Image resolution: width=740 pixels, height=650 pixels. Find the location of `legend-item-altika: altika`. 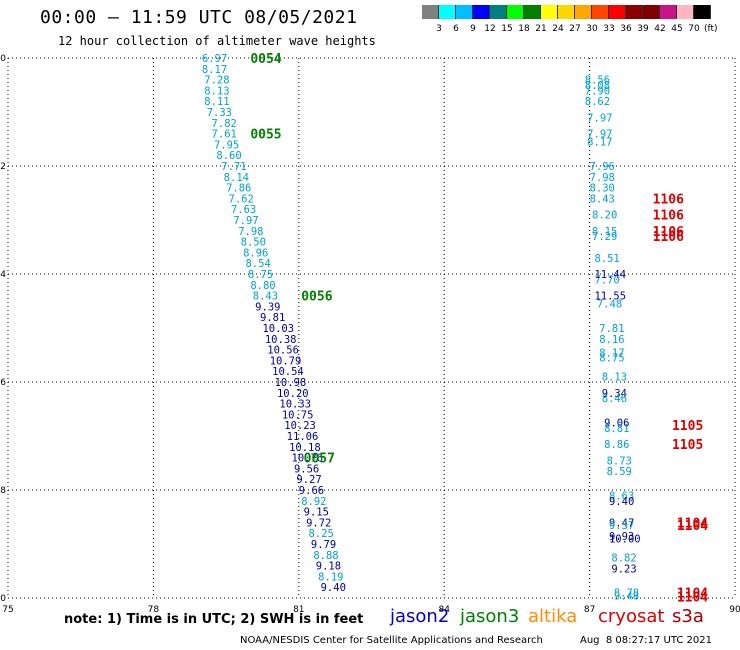

legend-item-altika: altika is located at coordinates (553, 616).